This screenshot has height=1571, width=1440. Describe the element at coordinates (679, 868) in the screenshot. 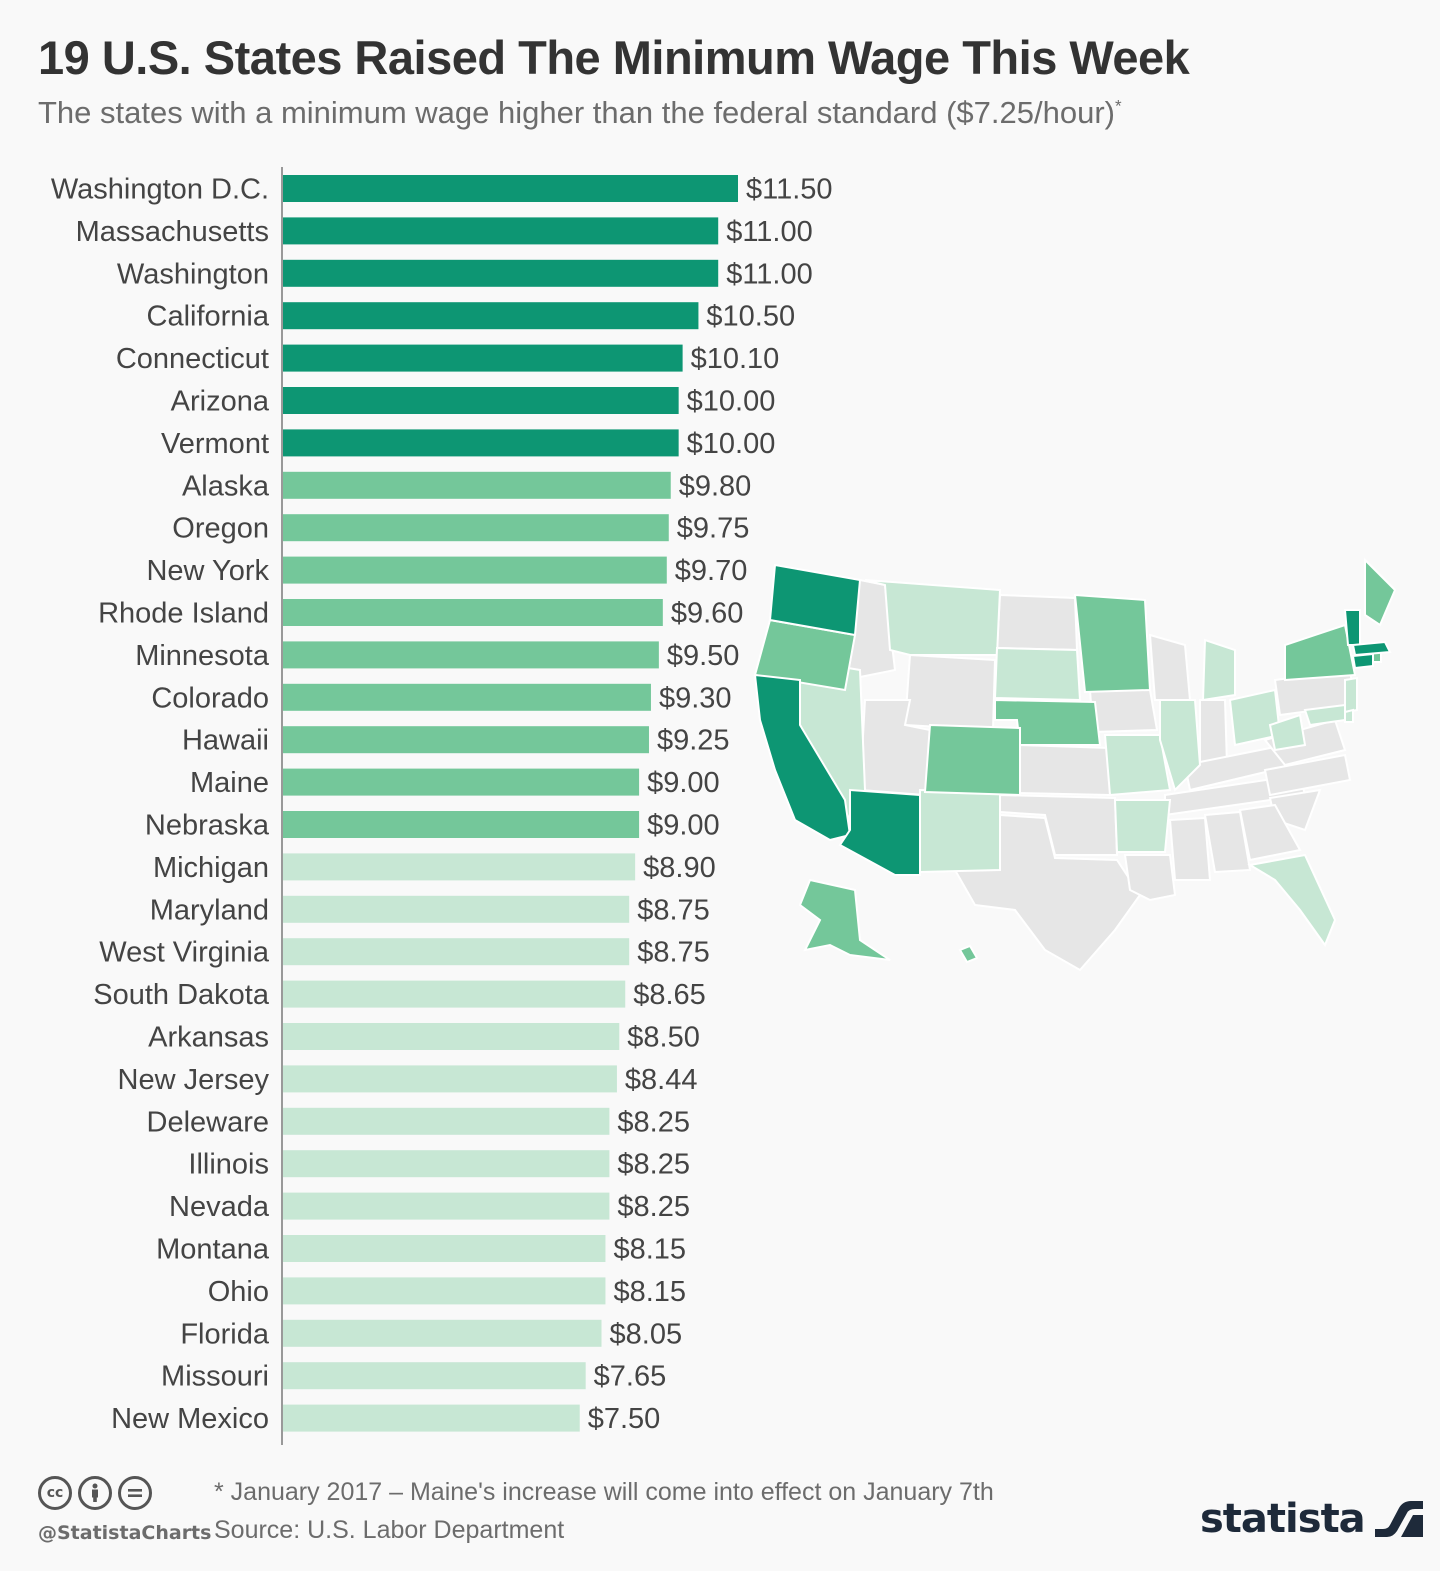

I see `value-label: $8.90` at that location.